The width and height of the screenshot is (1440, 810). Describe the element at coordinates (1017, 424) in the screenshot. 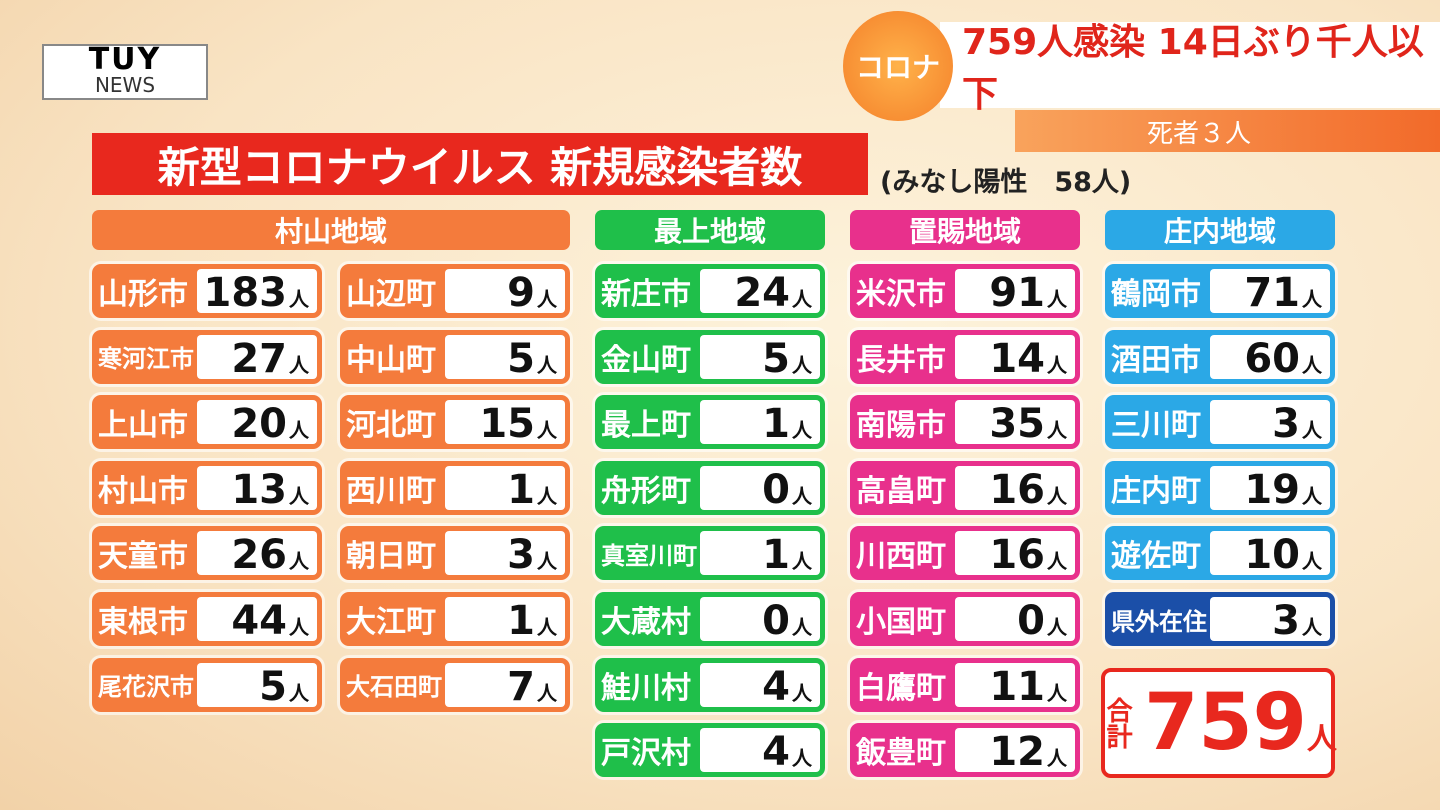

I see `count: 35` at that location.